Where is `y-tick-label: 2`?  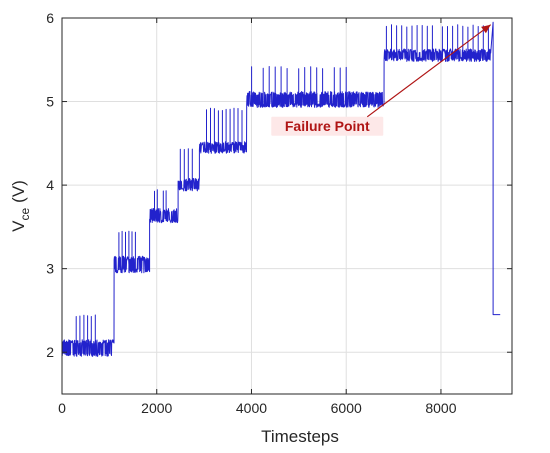 y-tick-label: 2 is located at coordinates (50, 352).